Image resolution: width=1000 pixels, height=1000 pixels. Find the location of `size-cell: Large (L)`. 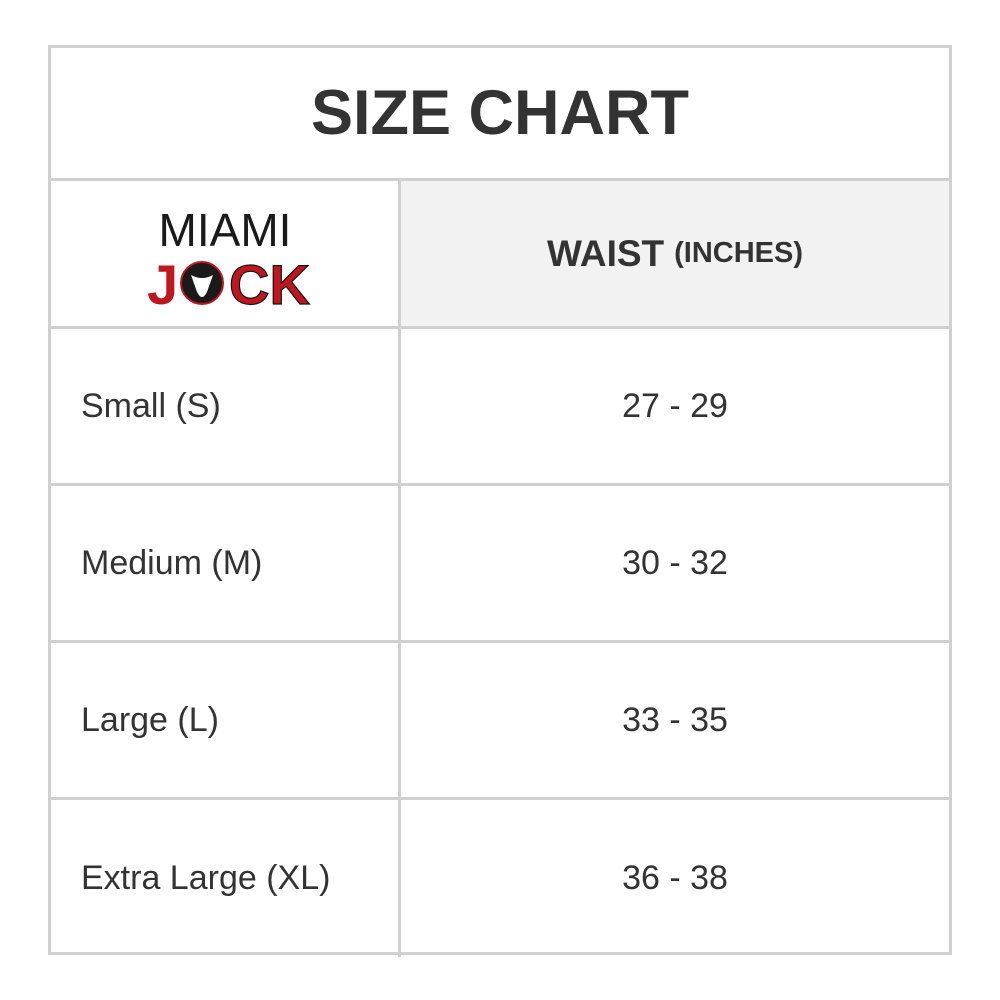

size-cell: Large (L) is located at coordinates (226, 720).